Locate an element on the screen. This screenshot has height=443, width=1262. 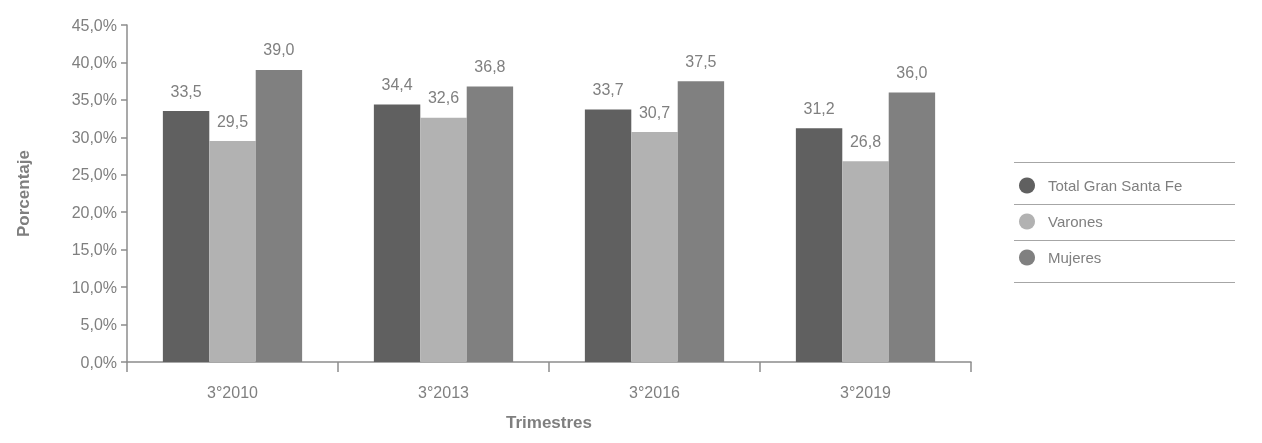
legend-label: Mujeres is located at coordinates (1075, 257).